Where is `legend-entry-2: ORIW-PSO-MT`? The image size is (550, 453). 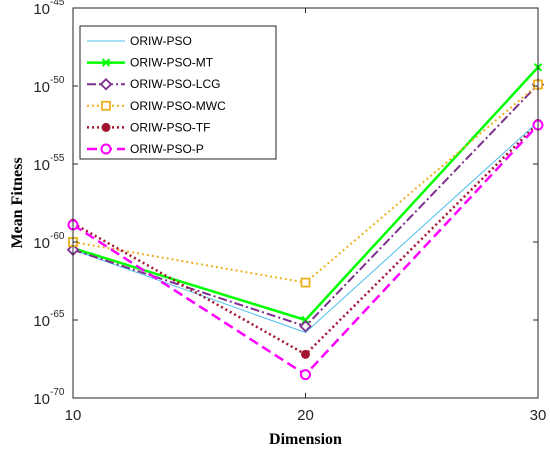 legend-entry-2: ORIW-PSO-MT is located at coordinates (150, 63).